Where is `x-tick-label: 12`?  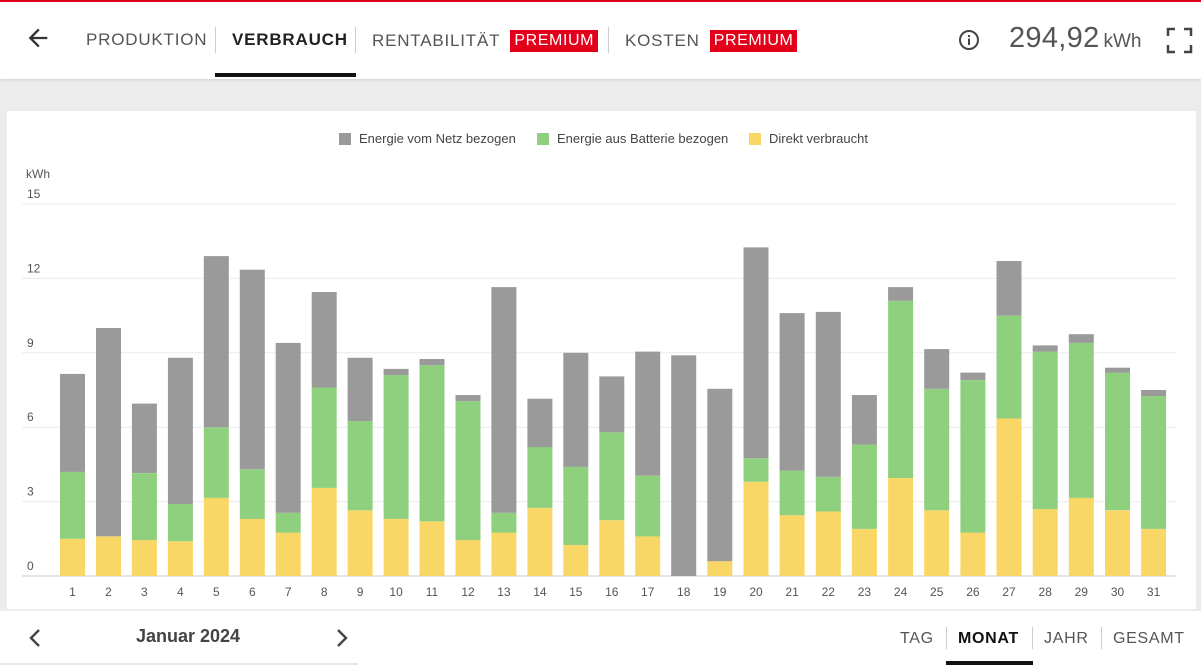
x-tick-label: 12 is located at coordinates (468, 592).